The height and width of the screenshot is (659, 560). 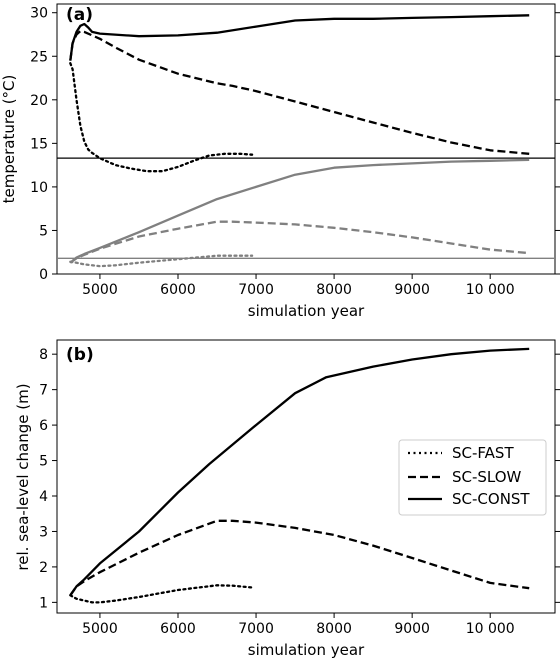 What do you see at coordinates (79, 15) in the screenshot?
I see `panel-a-label: (a)` at bounding box center [79, 15].